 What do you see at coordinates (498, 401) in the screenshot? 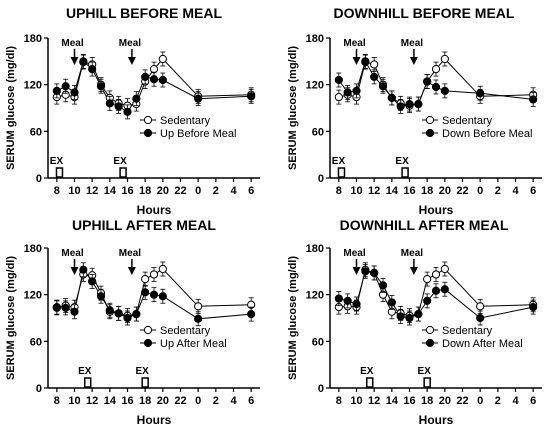
I see `x-tick-label: 2` at bounding box center [498, 401].